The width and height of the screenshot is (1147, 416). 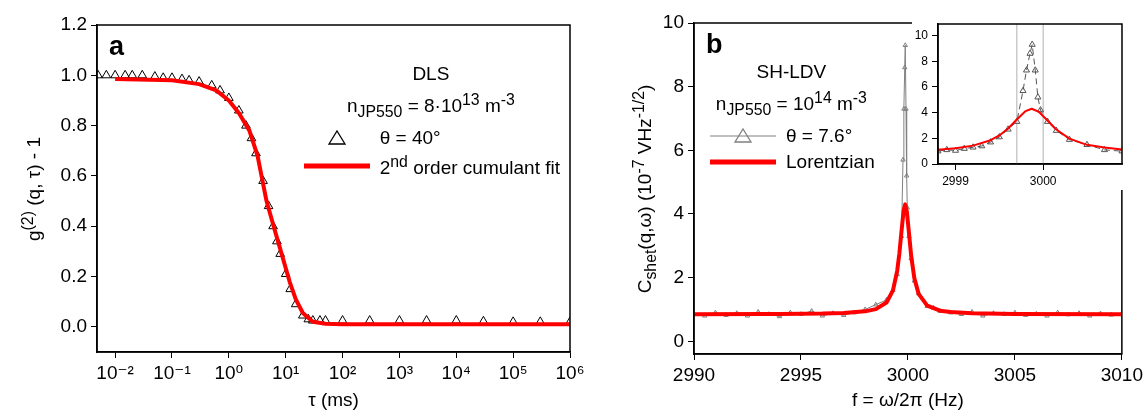 I want to click on annotation: n$_{JP550}$ = 10$^{14}$ m$^{-3}$, so click(x=791, y=104).